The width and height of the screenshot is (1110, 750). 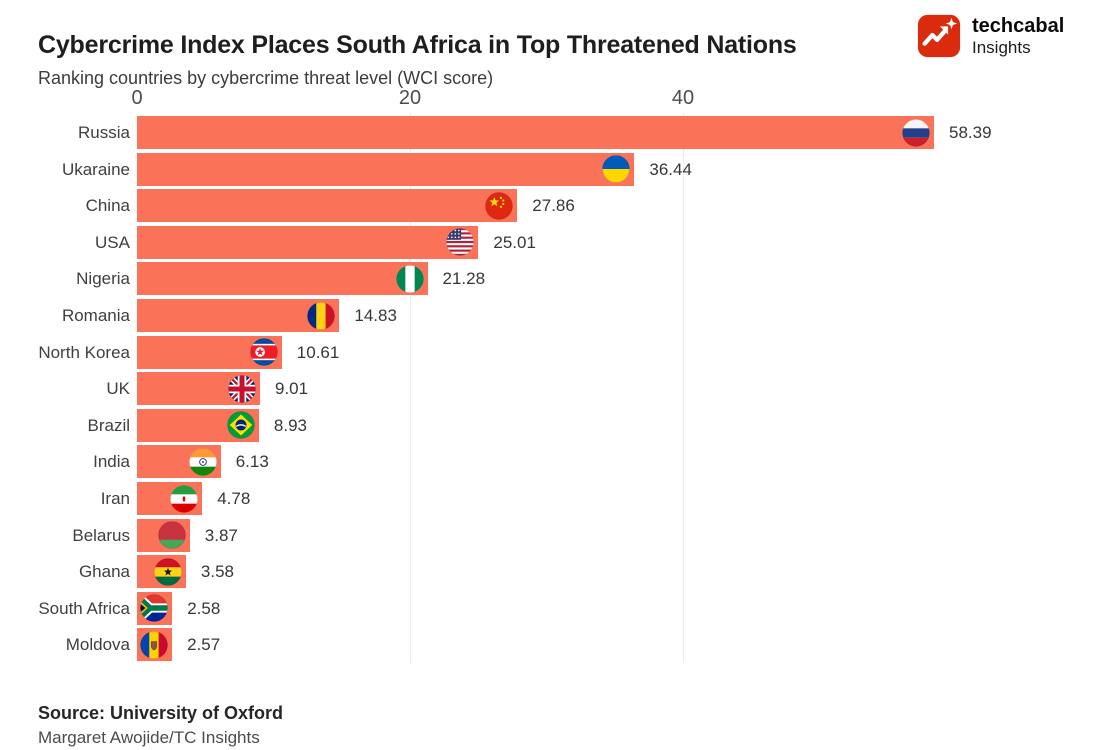 What do you see at coordinates (555, 389) in the screenshot?
I see `bar-row: UK 9.01` at bounding box center [555, 389].